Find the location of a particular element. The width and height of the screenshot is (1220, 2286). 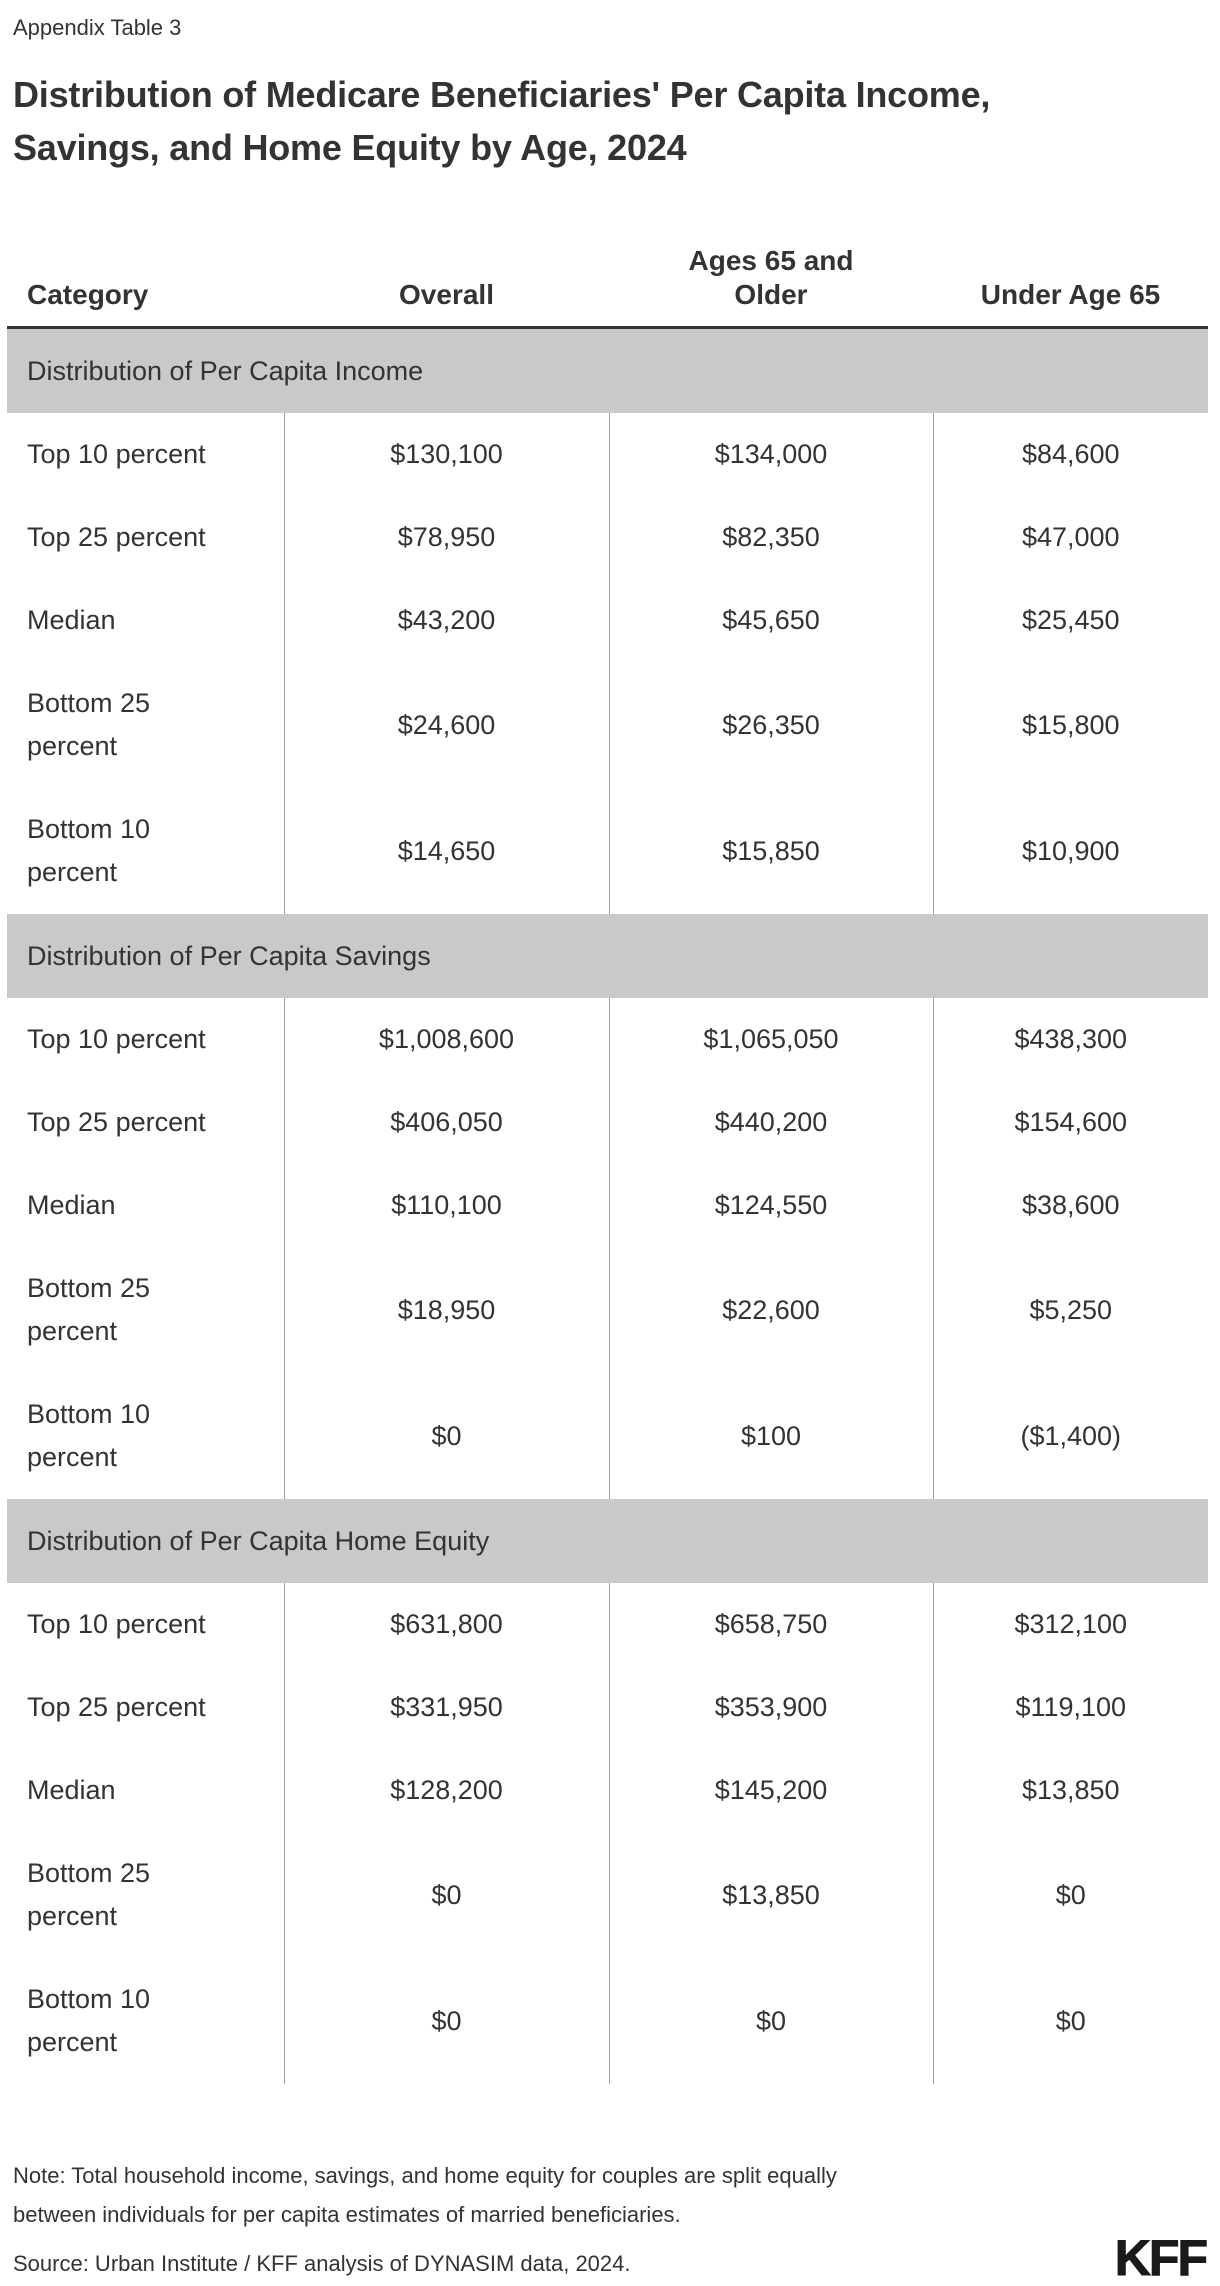

value-cell: $5,250 is located at coordinates (1070, 1310).